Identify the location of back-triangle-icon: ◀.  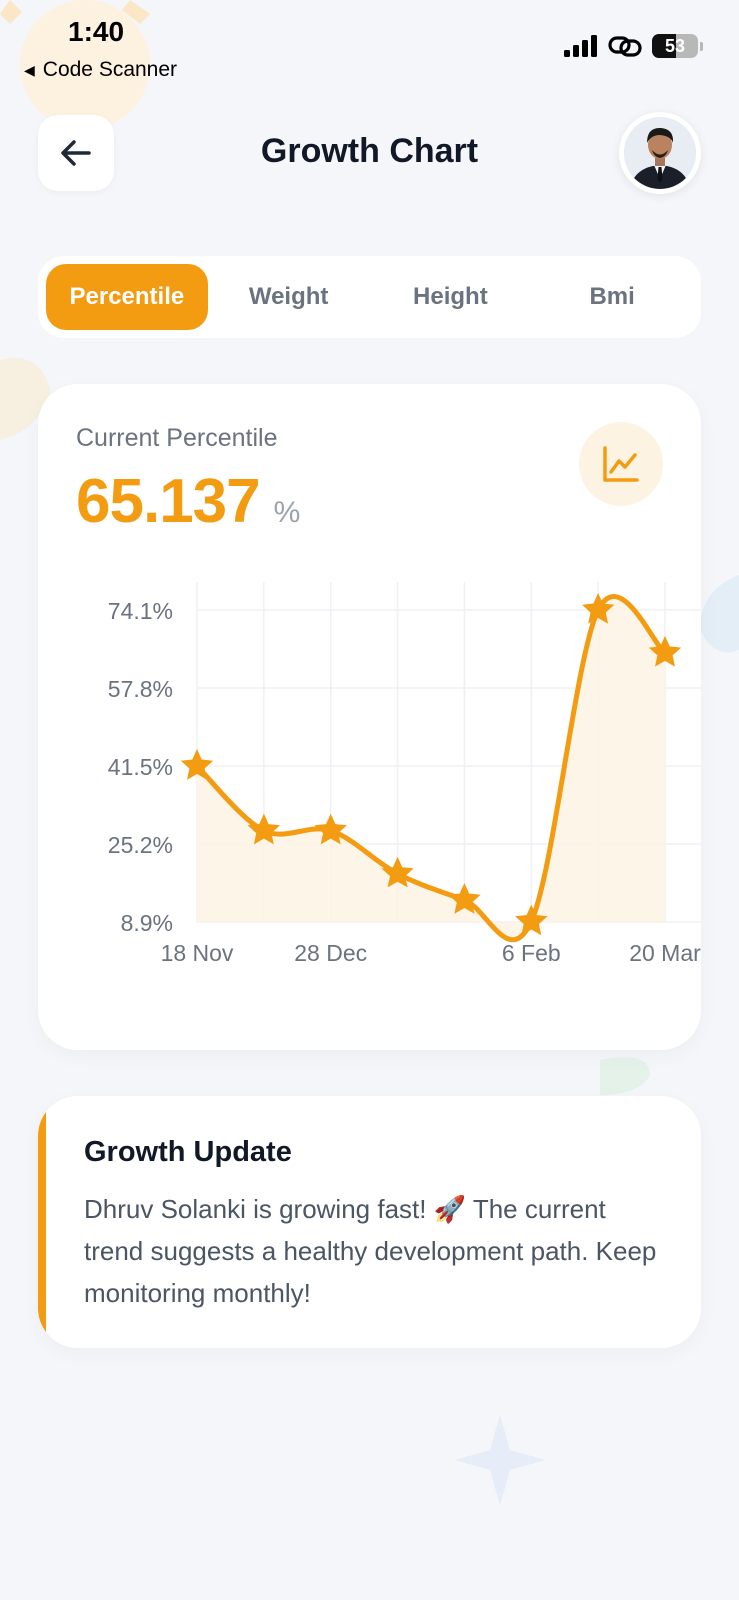
(29, 69).